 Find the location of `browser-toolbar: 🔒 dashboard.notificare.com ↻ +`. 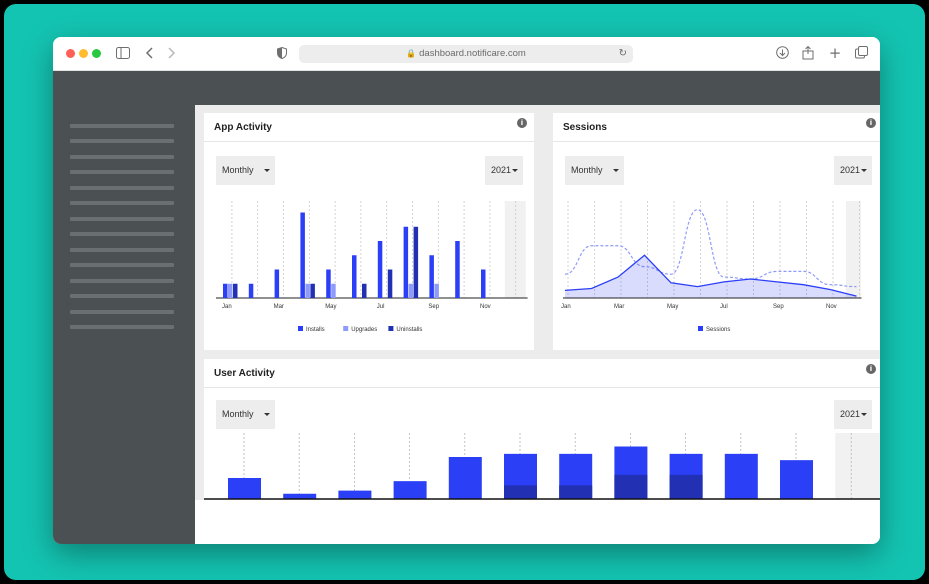

browser-toolbar: 🔒 dashboard.notificare.com ↻ + is located at coordinates (466, 54).